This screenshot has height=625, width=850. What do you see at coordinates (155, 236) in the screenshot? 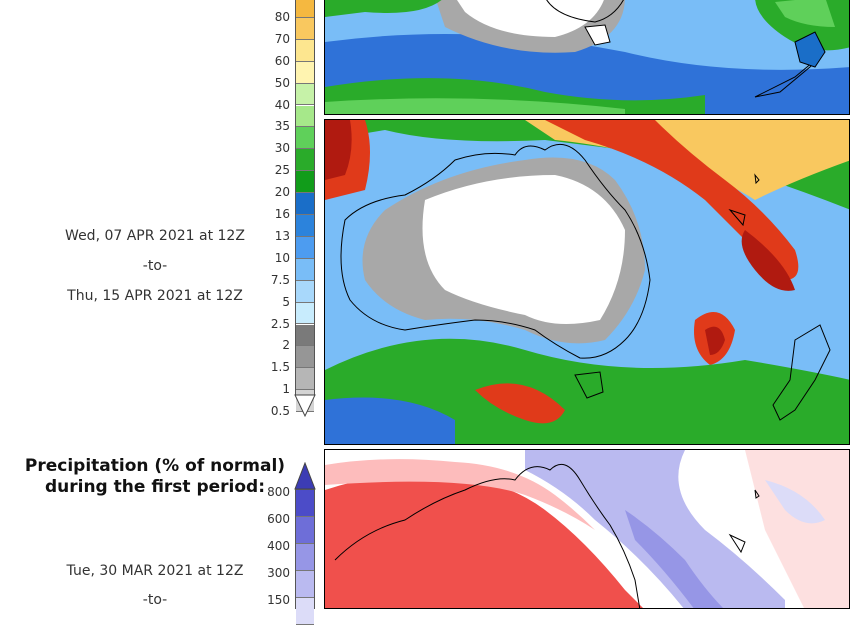
I see `period-start-date: Wed, 07 APR 2021 at 12Z` at bounding box center [155, 236].